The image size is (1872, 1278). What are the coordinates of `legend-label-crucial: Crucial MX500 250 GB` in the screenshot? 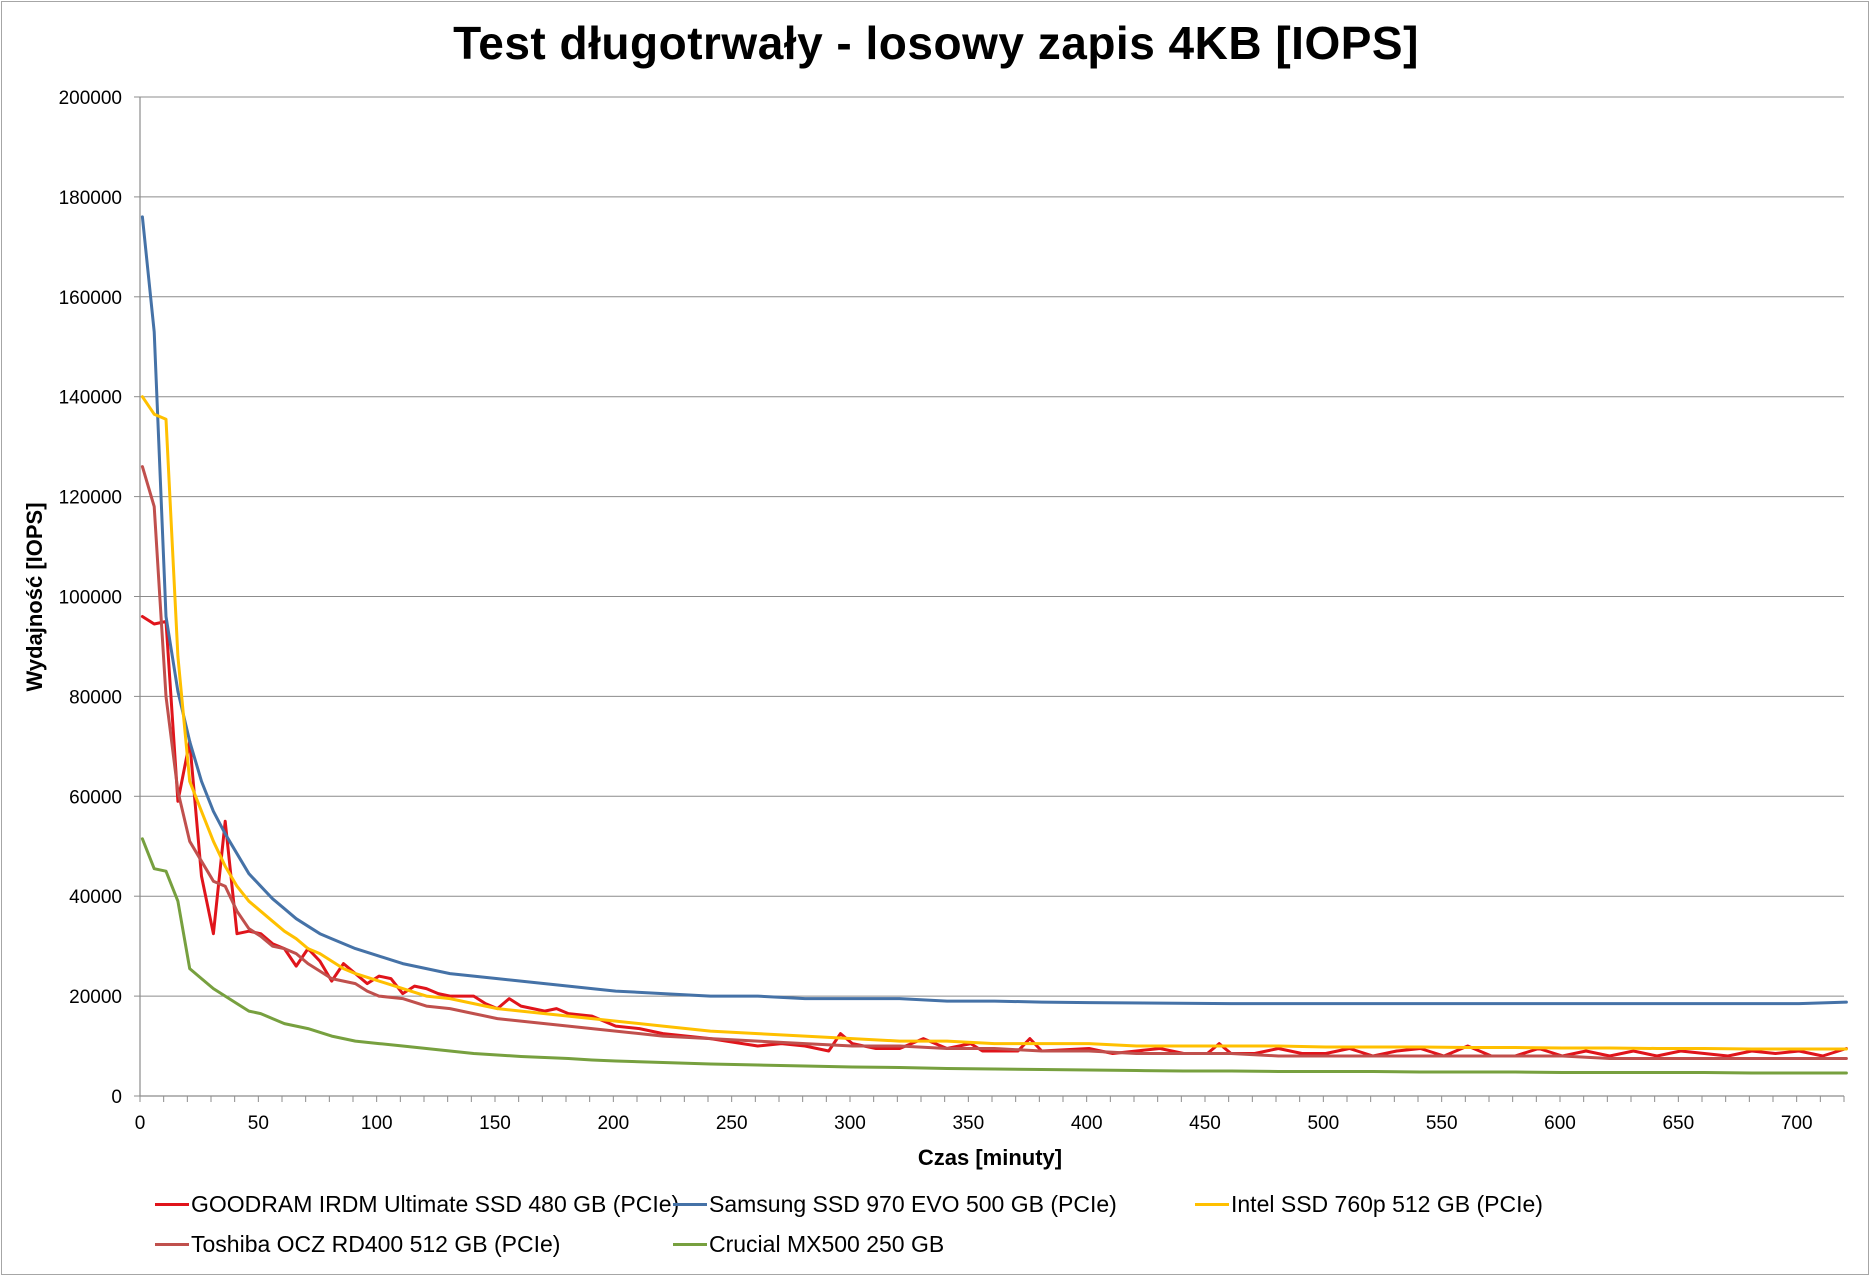 It's located at (827, 1244).